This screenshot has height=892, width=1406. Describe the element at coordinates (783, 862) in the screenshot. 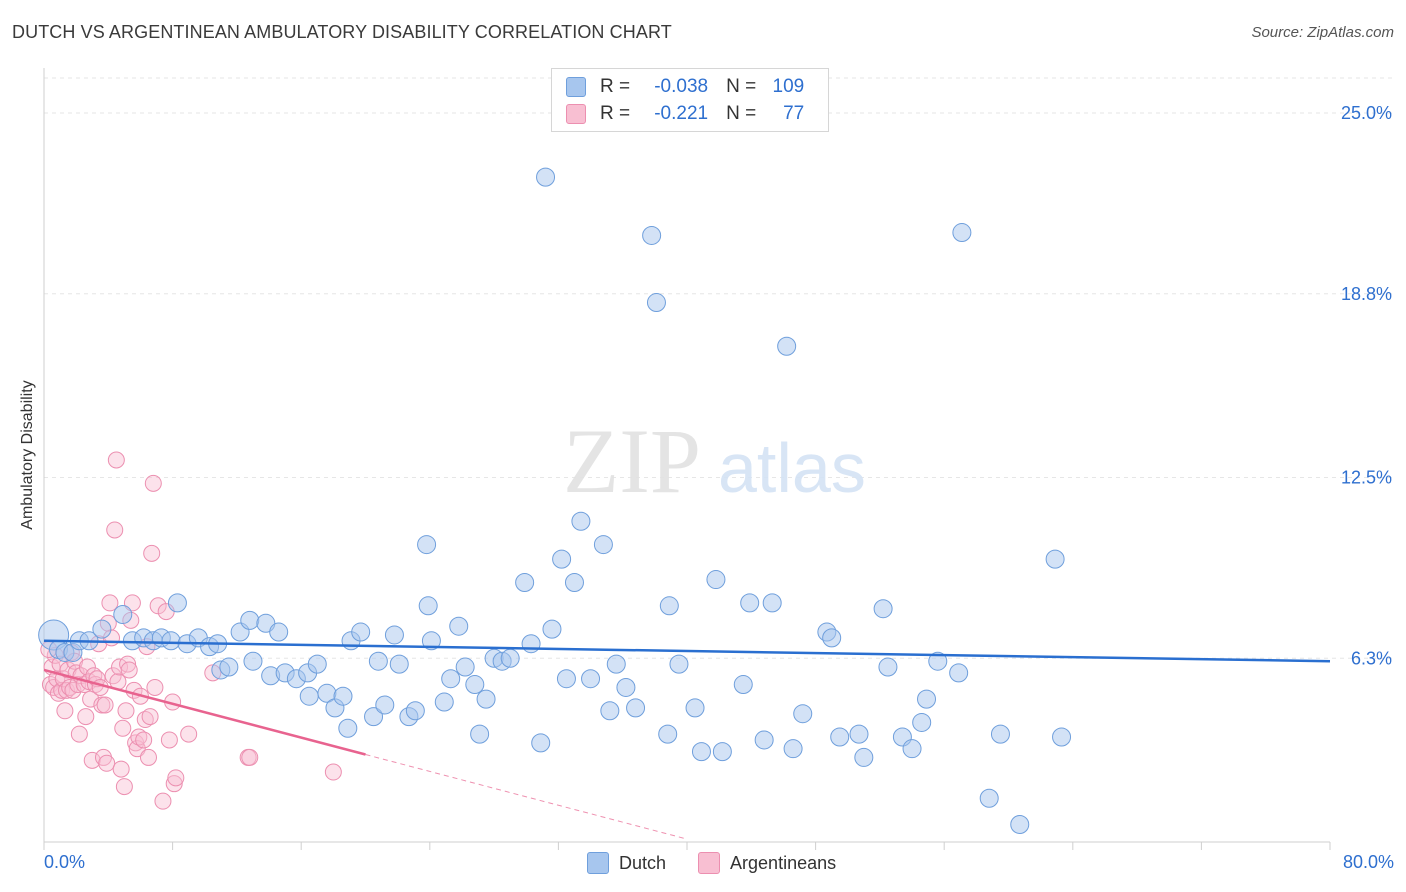

I see `argentineans-legend-label: Argentineans` at that location.